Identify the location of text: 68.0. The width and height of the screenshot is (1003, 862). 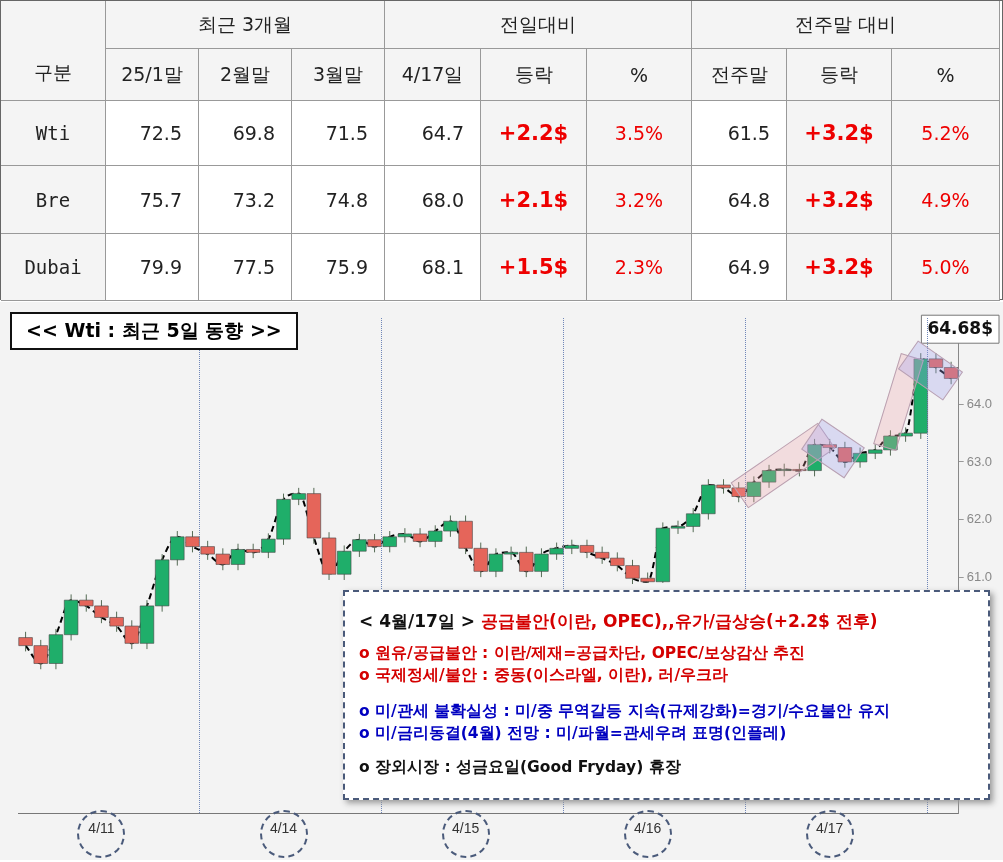
(442, 199).